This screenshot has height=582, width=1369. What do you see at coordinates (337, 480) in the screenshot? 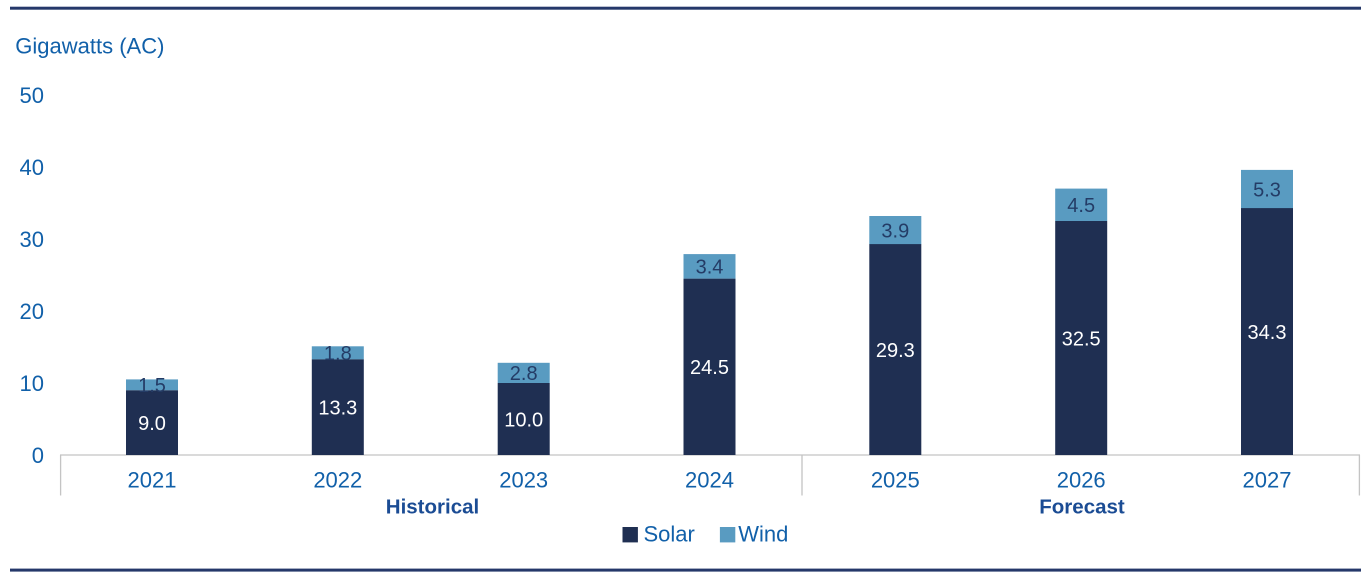
I see `svg-text: 2022` at bounding box center [337, 480].